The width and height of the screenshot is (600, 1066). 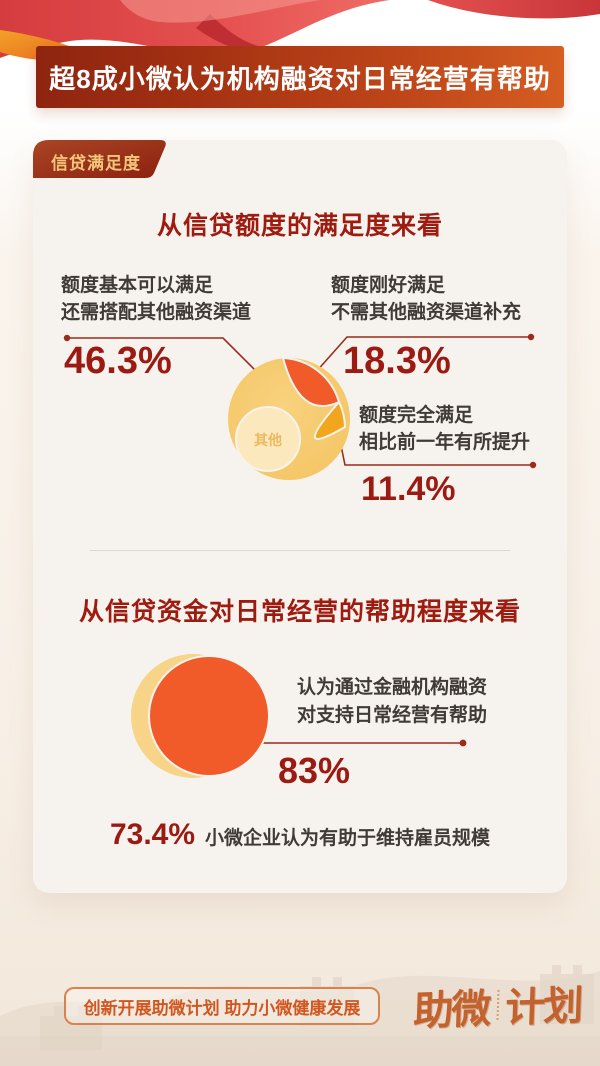 I want to click on headline-banner: 超8成小微认为机构融资对日常经营有帮助, so click(x=300, y=77).